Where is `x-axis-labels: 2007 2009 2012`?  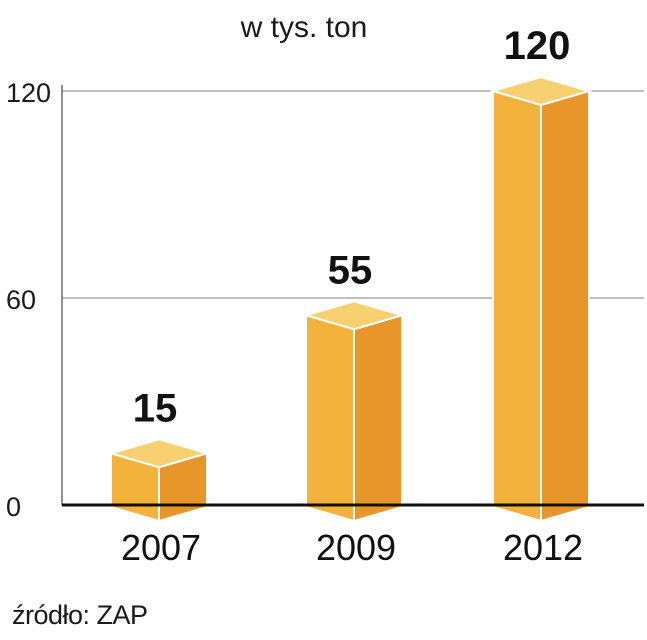
x-axis-labels: 2007 2009 2012 is located at coordinates (352, 547).